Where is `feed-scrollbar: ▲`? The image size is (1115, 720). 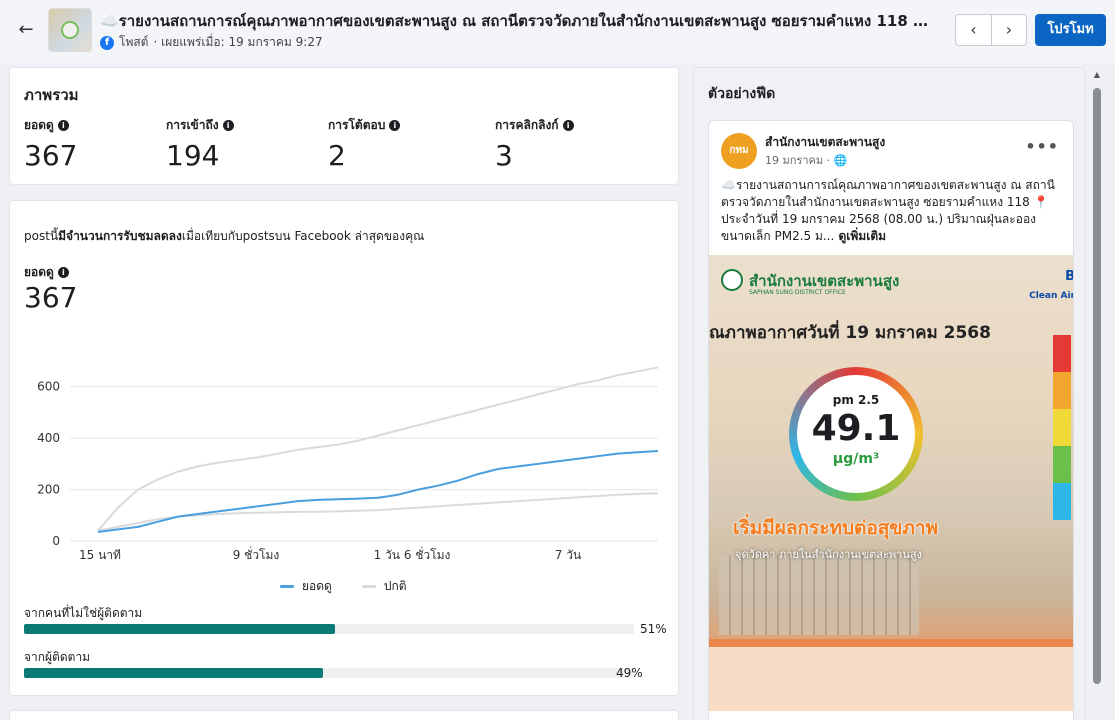 feed-scrollbar: ▲ is located at coordinates (1097, 392).